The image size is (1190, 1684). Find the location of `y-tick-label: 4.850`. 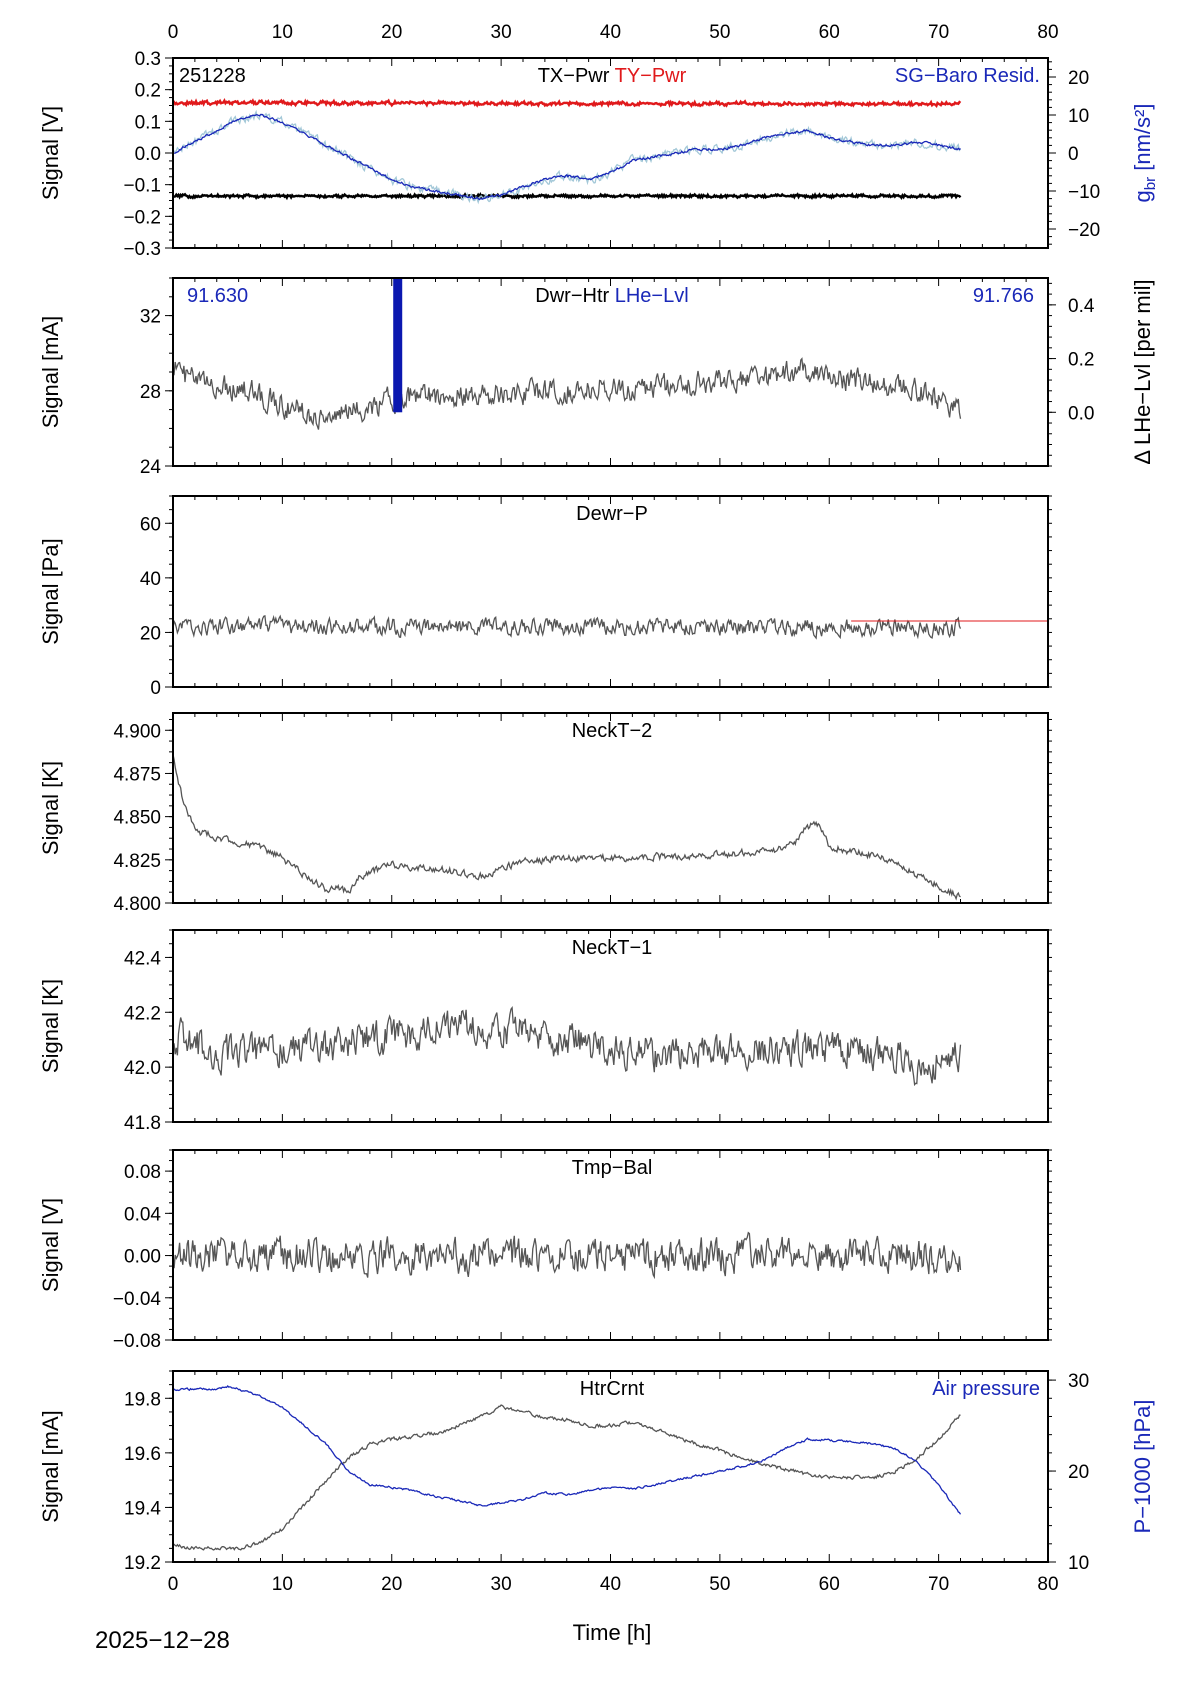

y-tick-label: 4.850 is located at coordinates (137, 818).